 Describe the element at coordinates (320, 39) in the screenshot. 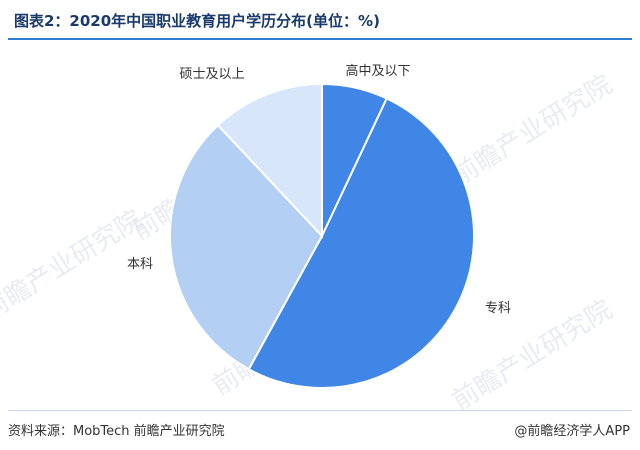

I see `title-divider` at that location.